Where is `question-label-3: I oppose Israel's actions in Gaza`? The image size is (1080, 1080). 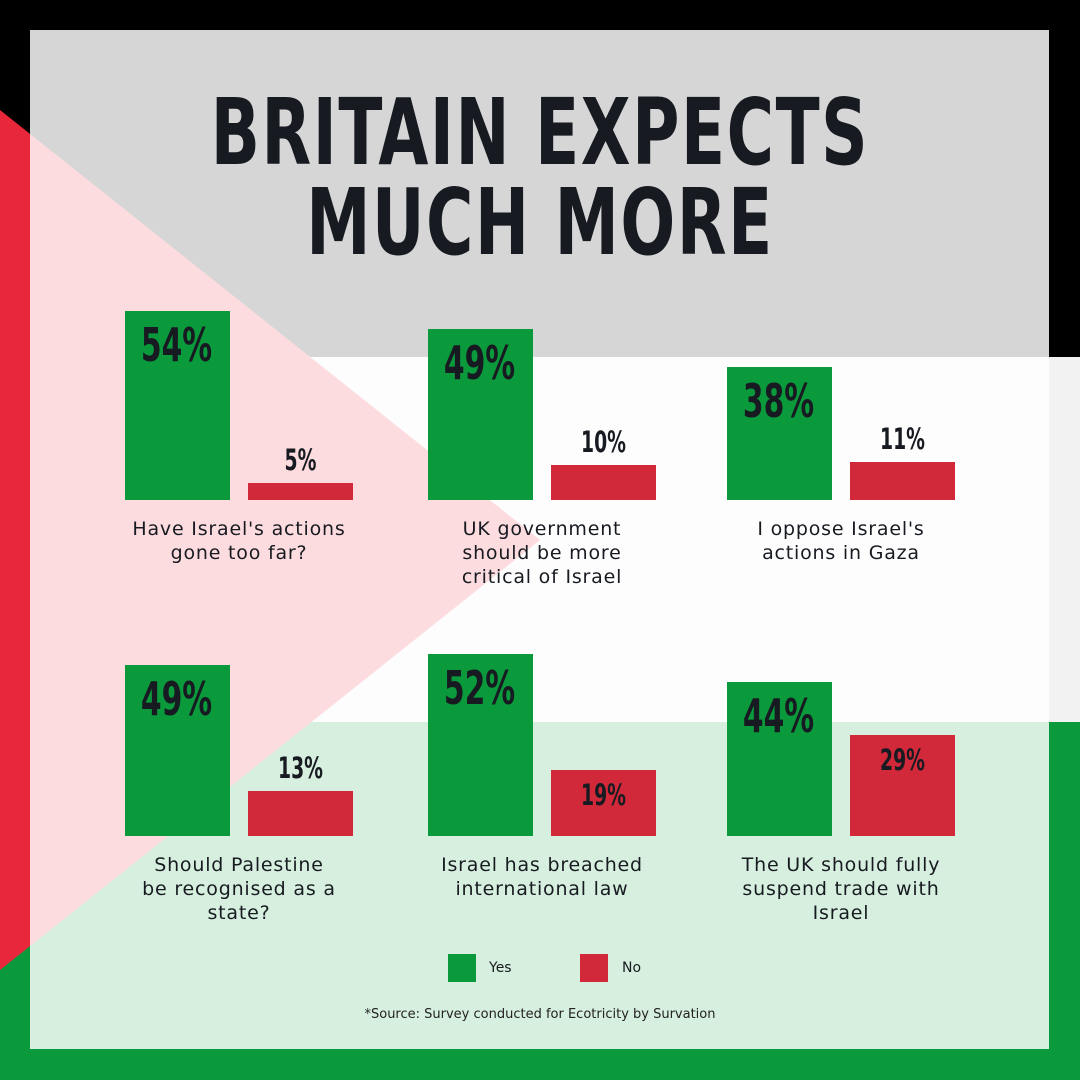
question-label-3: I oppose Israel's actions in Gaza is located at coordinates (841, 541).